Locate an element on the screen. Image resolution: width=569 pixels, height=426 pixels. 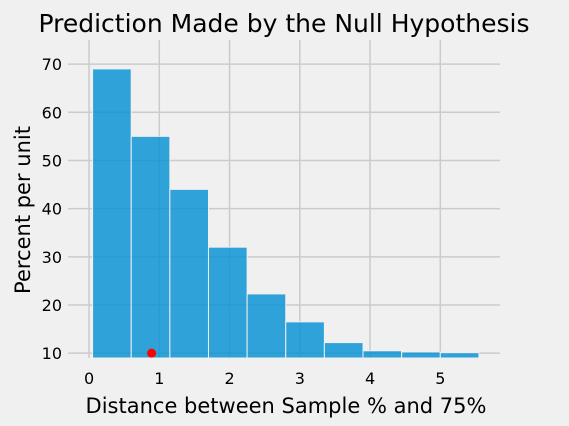
x-tick-label-2: 2 is located at coordinates (229, 378).